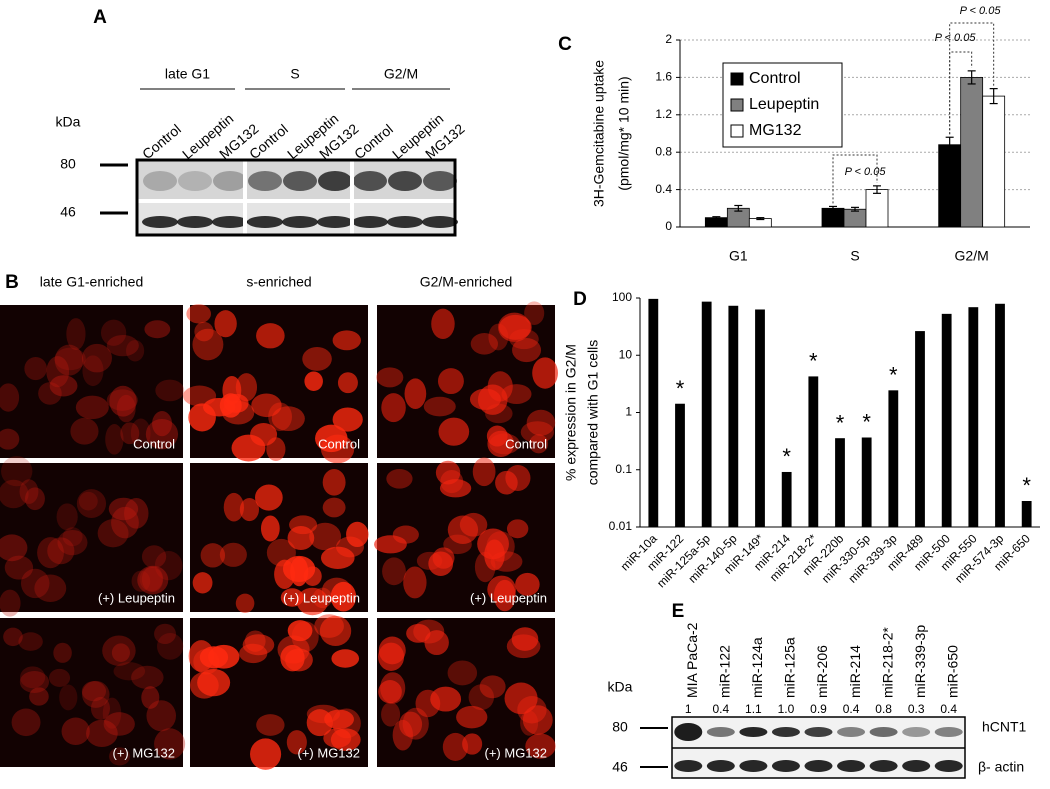  Describe the element at coordinates (972, 256) in the screenshot. I see `x-tick-label: G2/M` at that location.